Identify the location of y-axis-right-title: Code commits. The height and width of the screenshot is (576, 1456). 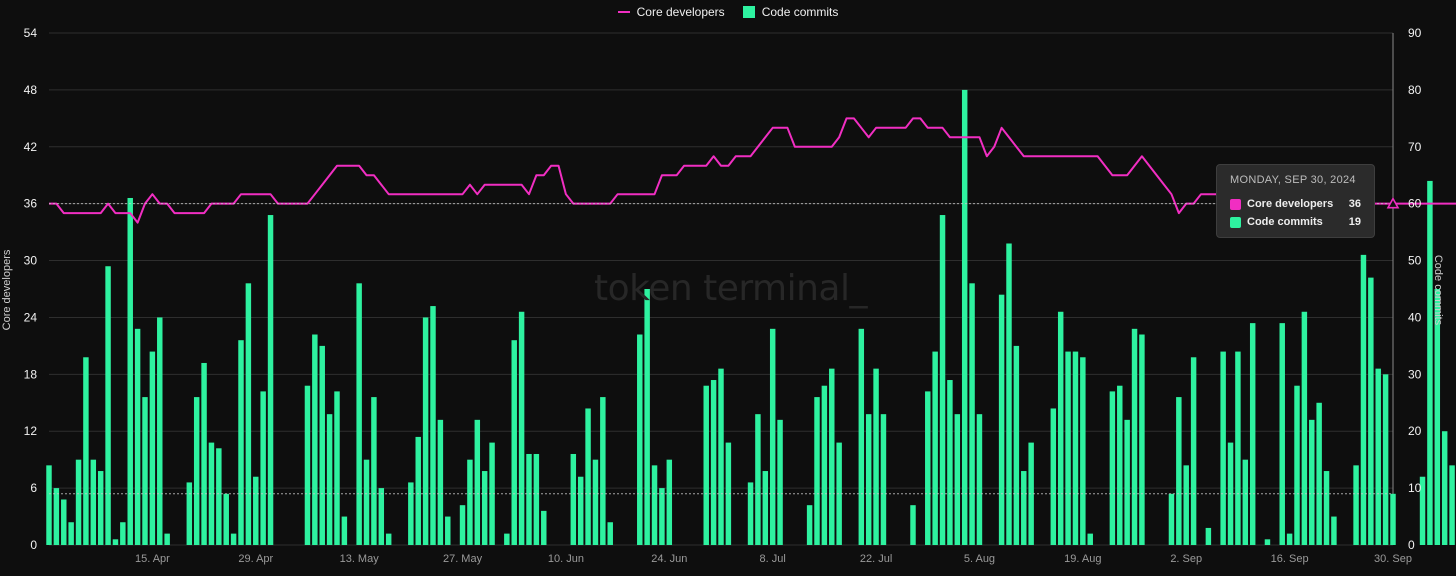
(1438, 290).